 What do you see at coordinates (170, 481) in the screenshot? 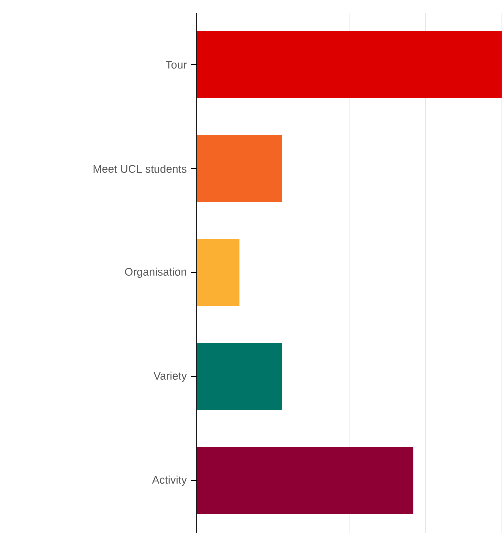
I see `y-tick-label: Activity` at bounding box center [170, 481].